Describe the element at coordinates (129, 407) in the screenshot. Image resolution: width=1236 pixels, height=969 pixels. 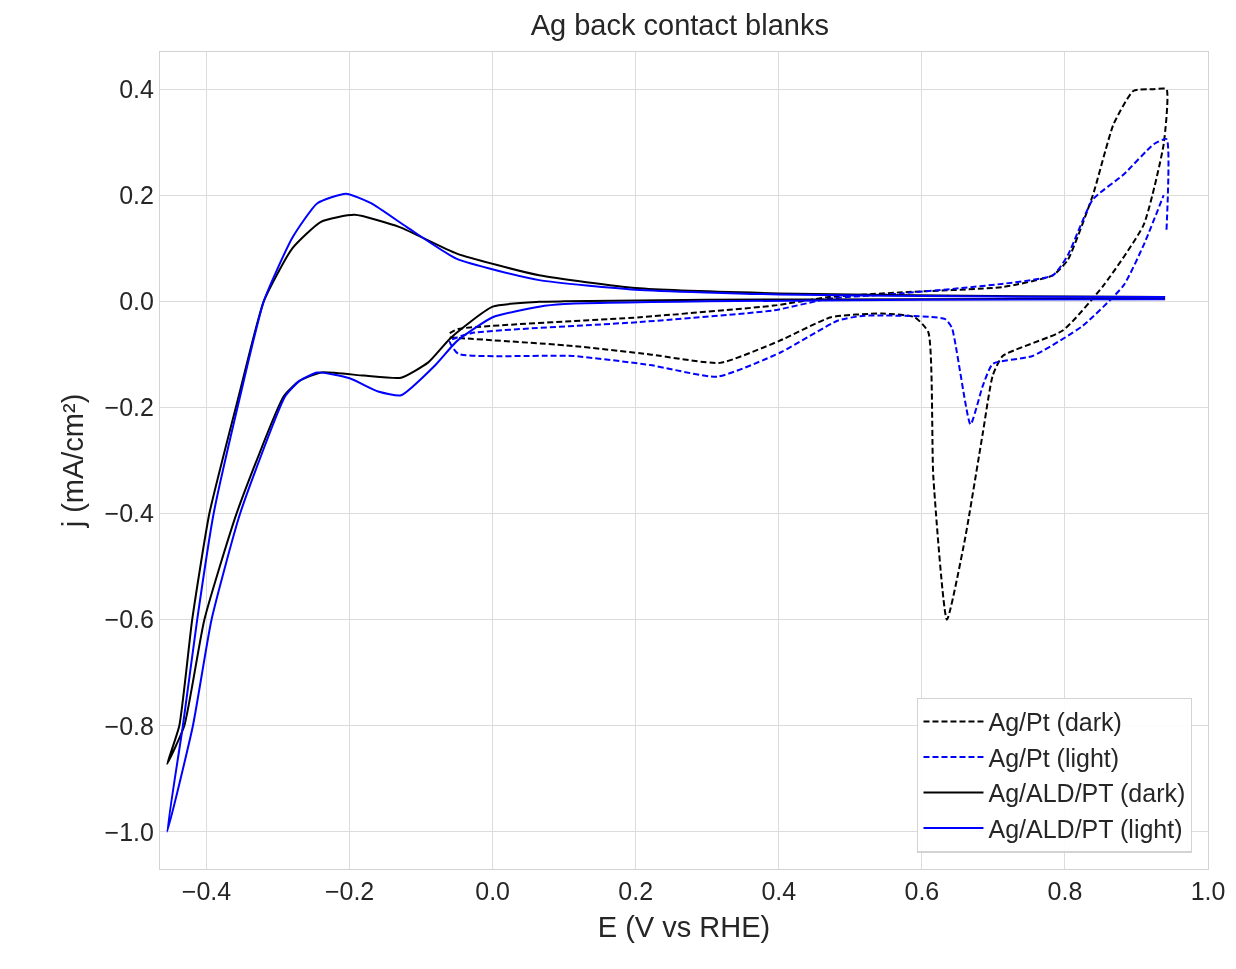
I see `y-tick-label: −0.2` at that location.